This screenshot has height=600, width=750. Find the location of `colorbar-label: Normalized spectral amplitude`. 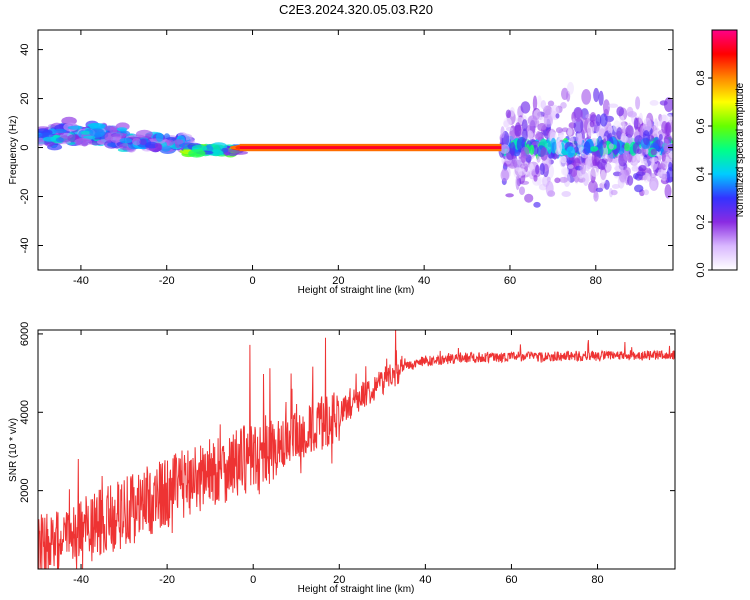

colorbar-label: Normalized spectral amplitude is located at coordinates (740, 149).